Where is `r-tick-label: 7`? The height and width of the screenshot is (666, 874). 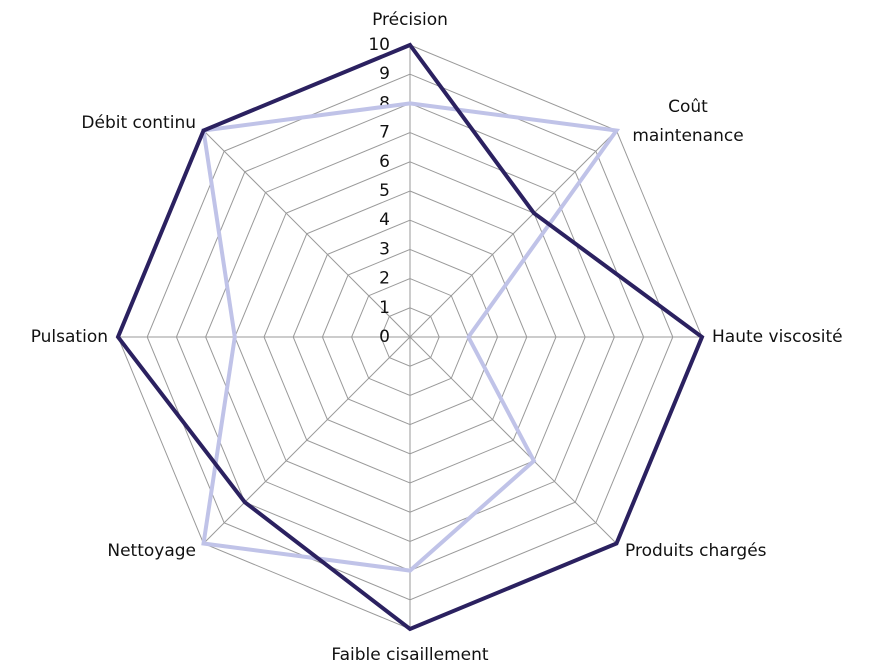
r-tick-label: 7 is located at coordinates (384, 133).